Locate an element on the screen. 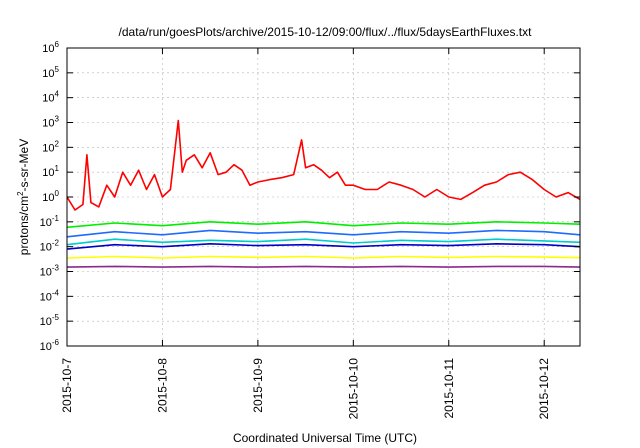 The height and width of the screenshot is (448, 640). y-tick-label: 10⁴ is located at coordinates (50, 97).